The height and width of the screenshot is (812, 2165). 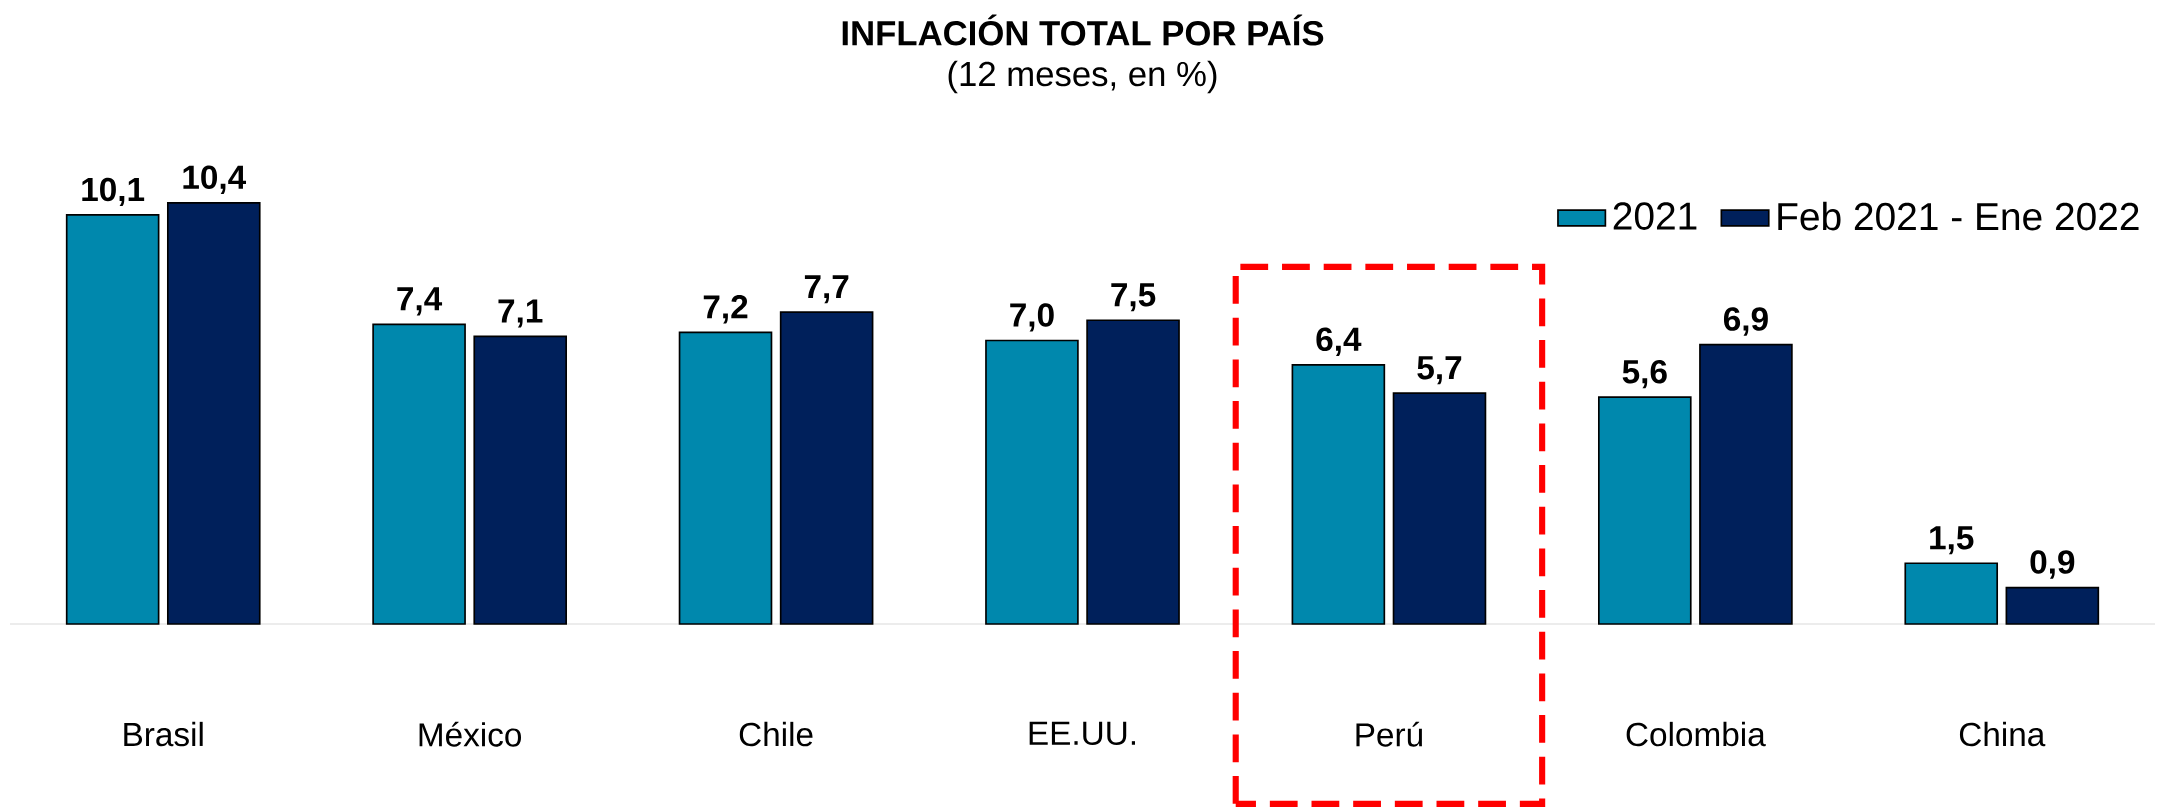 I want to click on data-label: 1,5, so click(x=1952, y=540).